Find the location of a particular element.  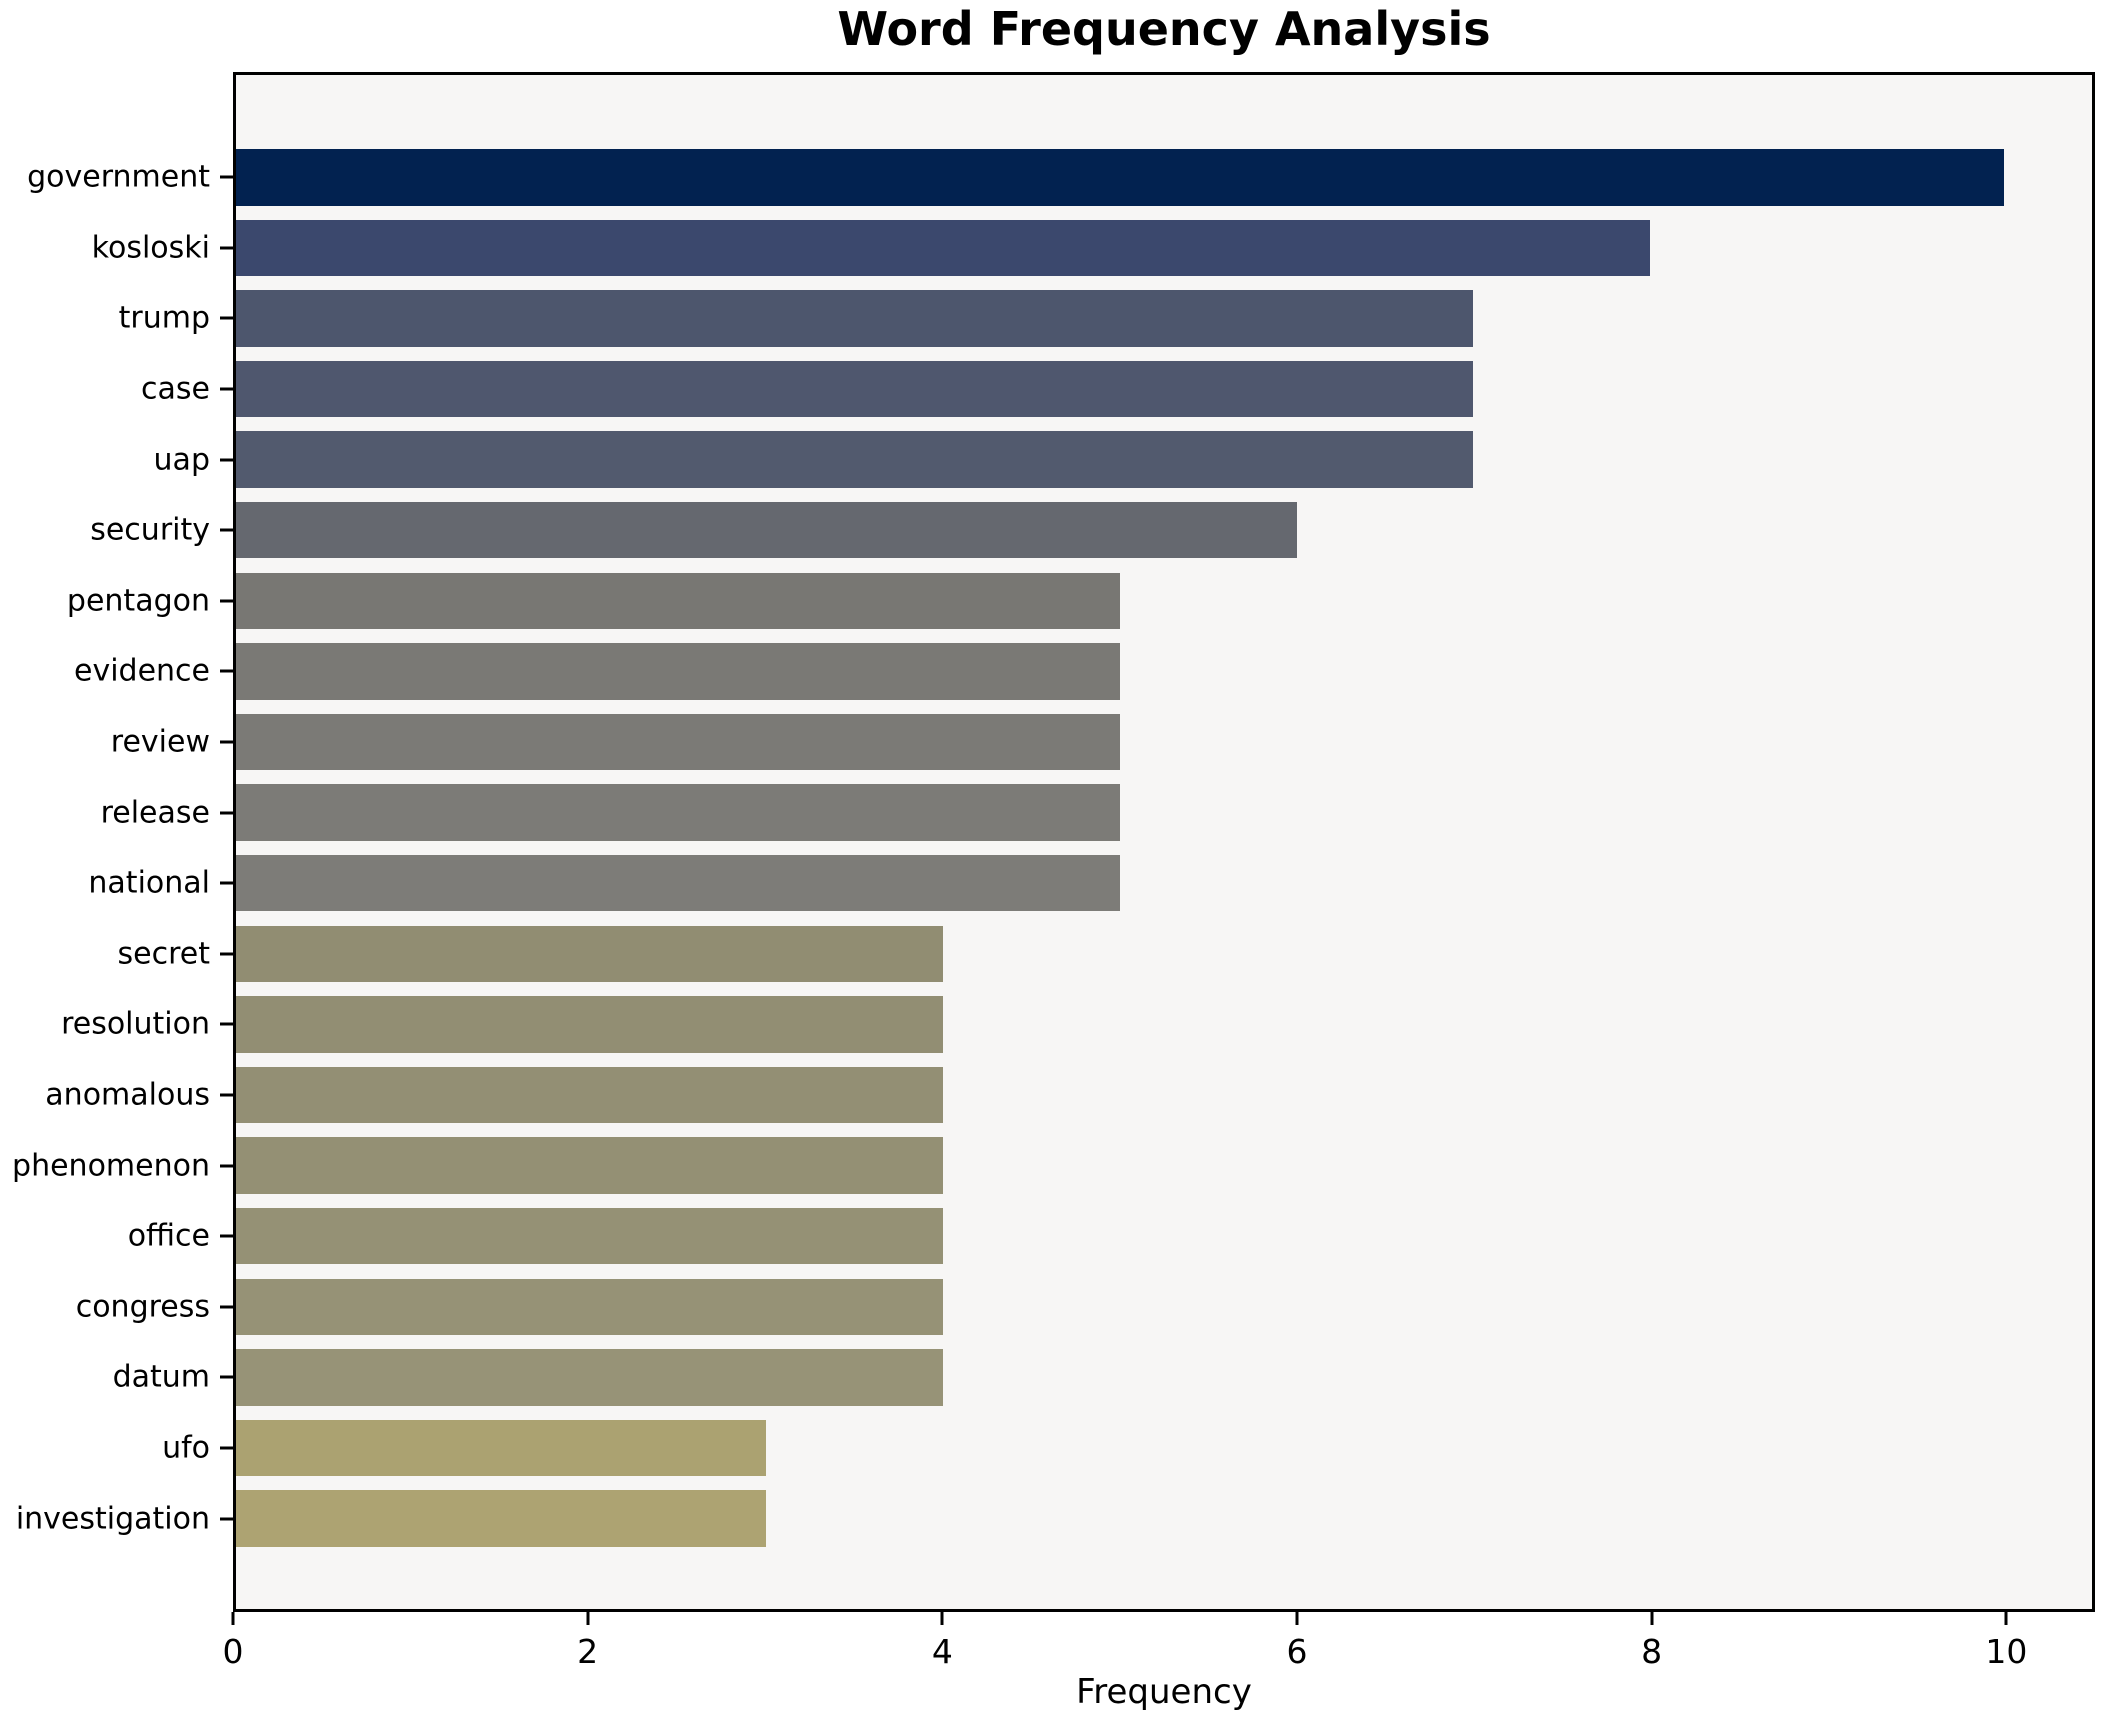

bar-row-trump: trump is located at coordinates (1105, 318).